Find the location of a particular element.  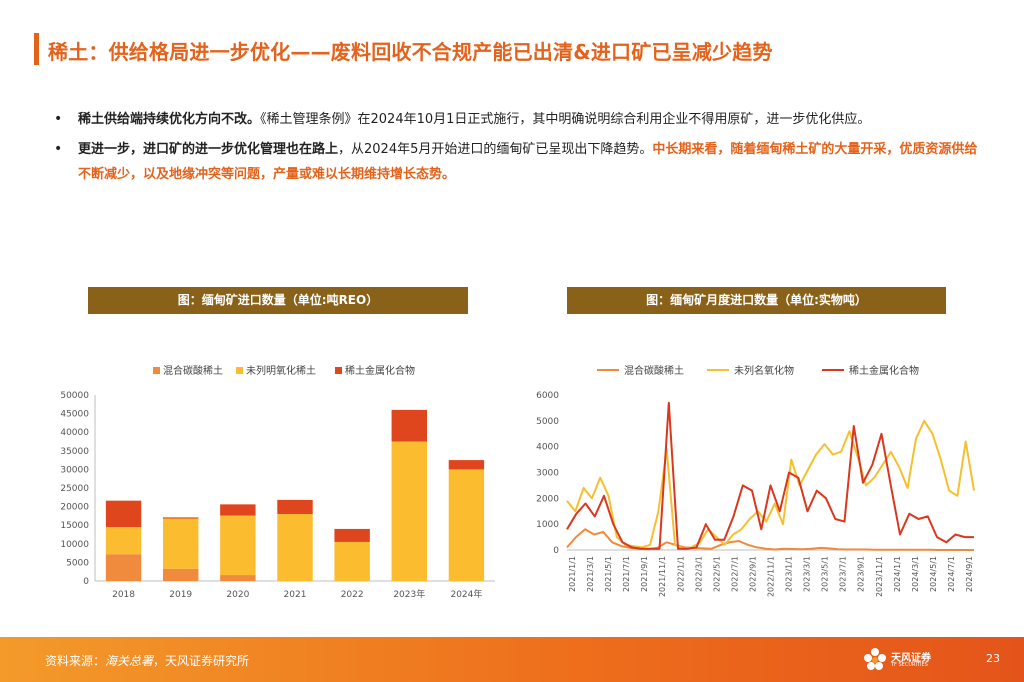

chart2-x-tick-label: 2022/5/1 is located at coordinates (716, 574).